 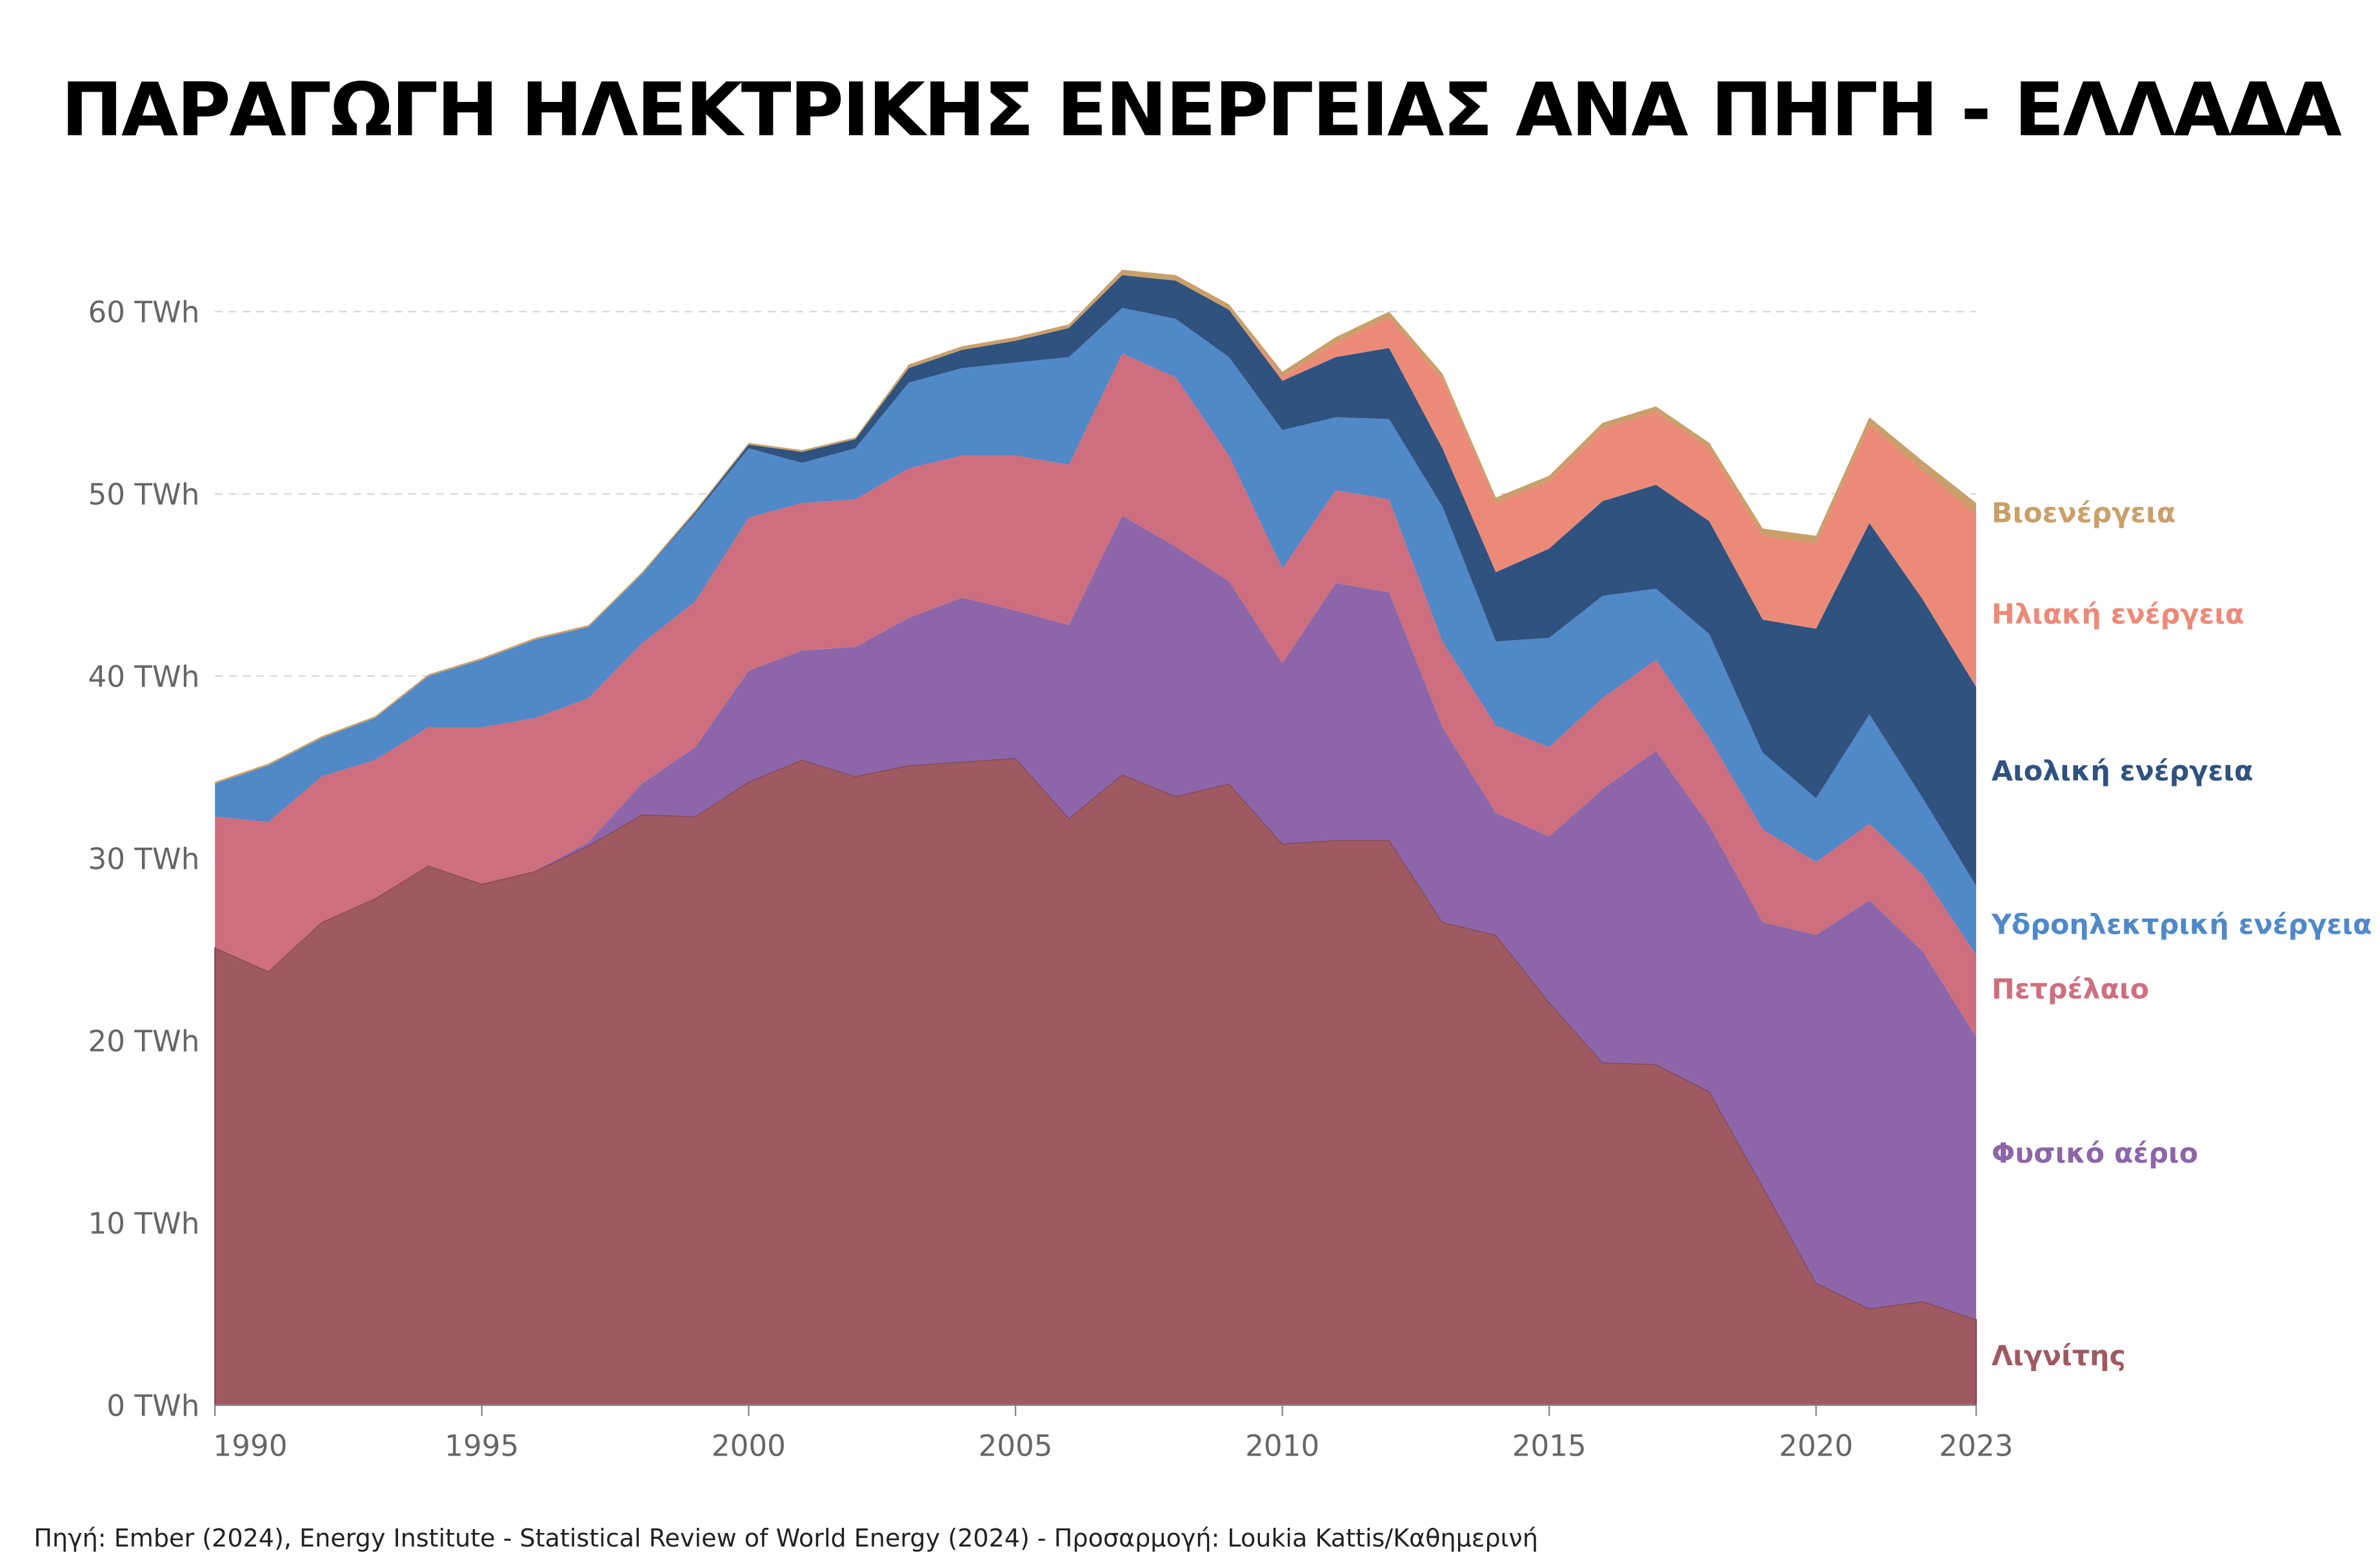 I want to click on x-axis: 1990 1995 2000 2005 2010 2015 2020 2023, so click(x=1113, y=1433).